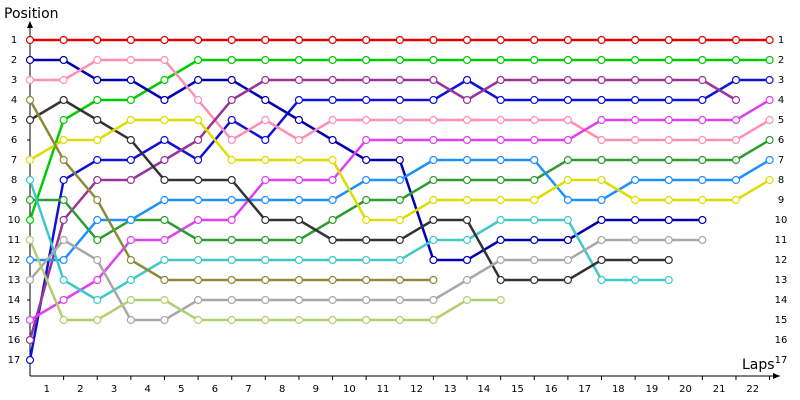  I want to click on x-tick-label: 16, so click(551, 389).